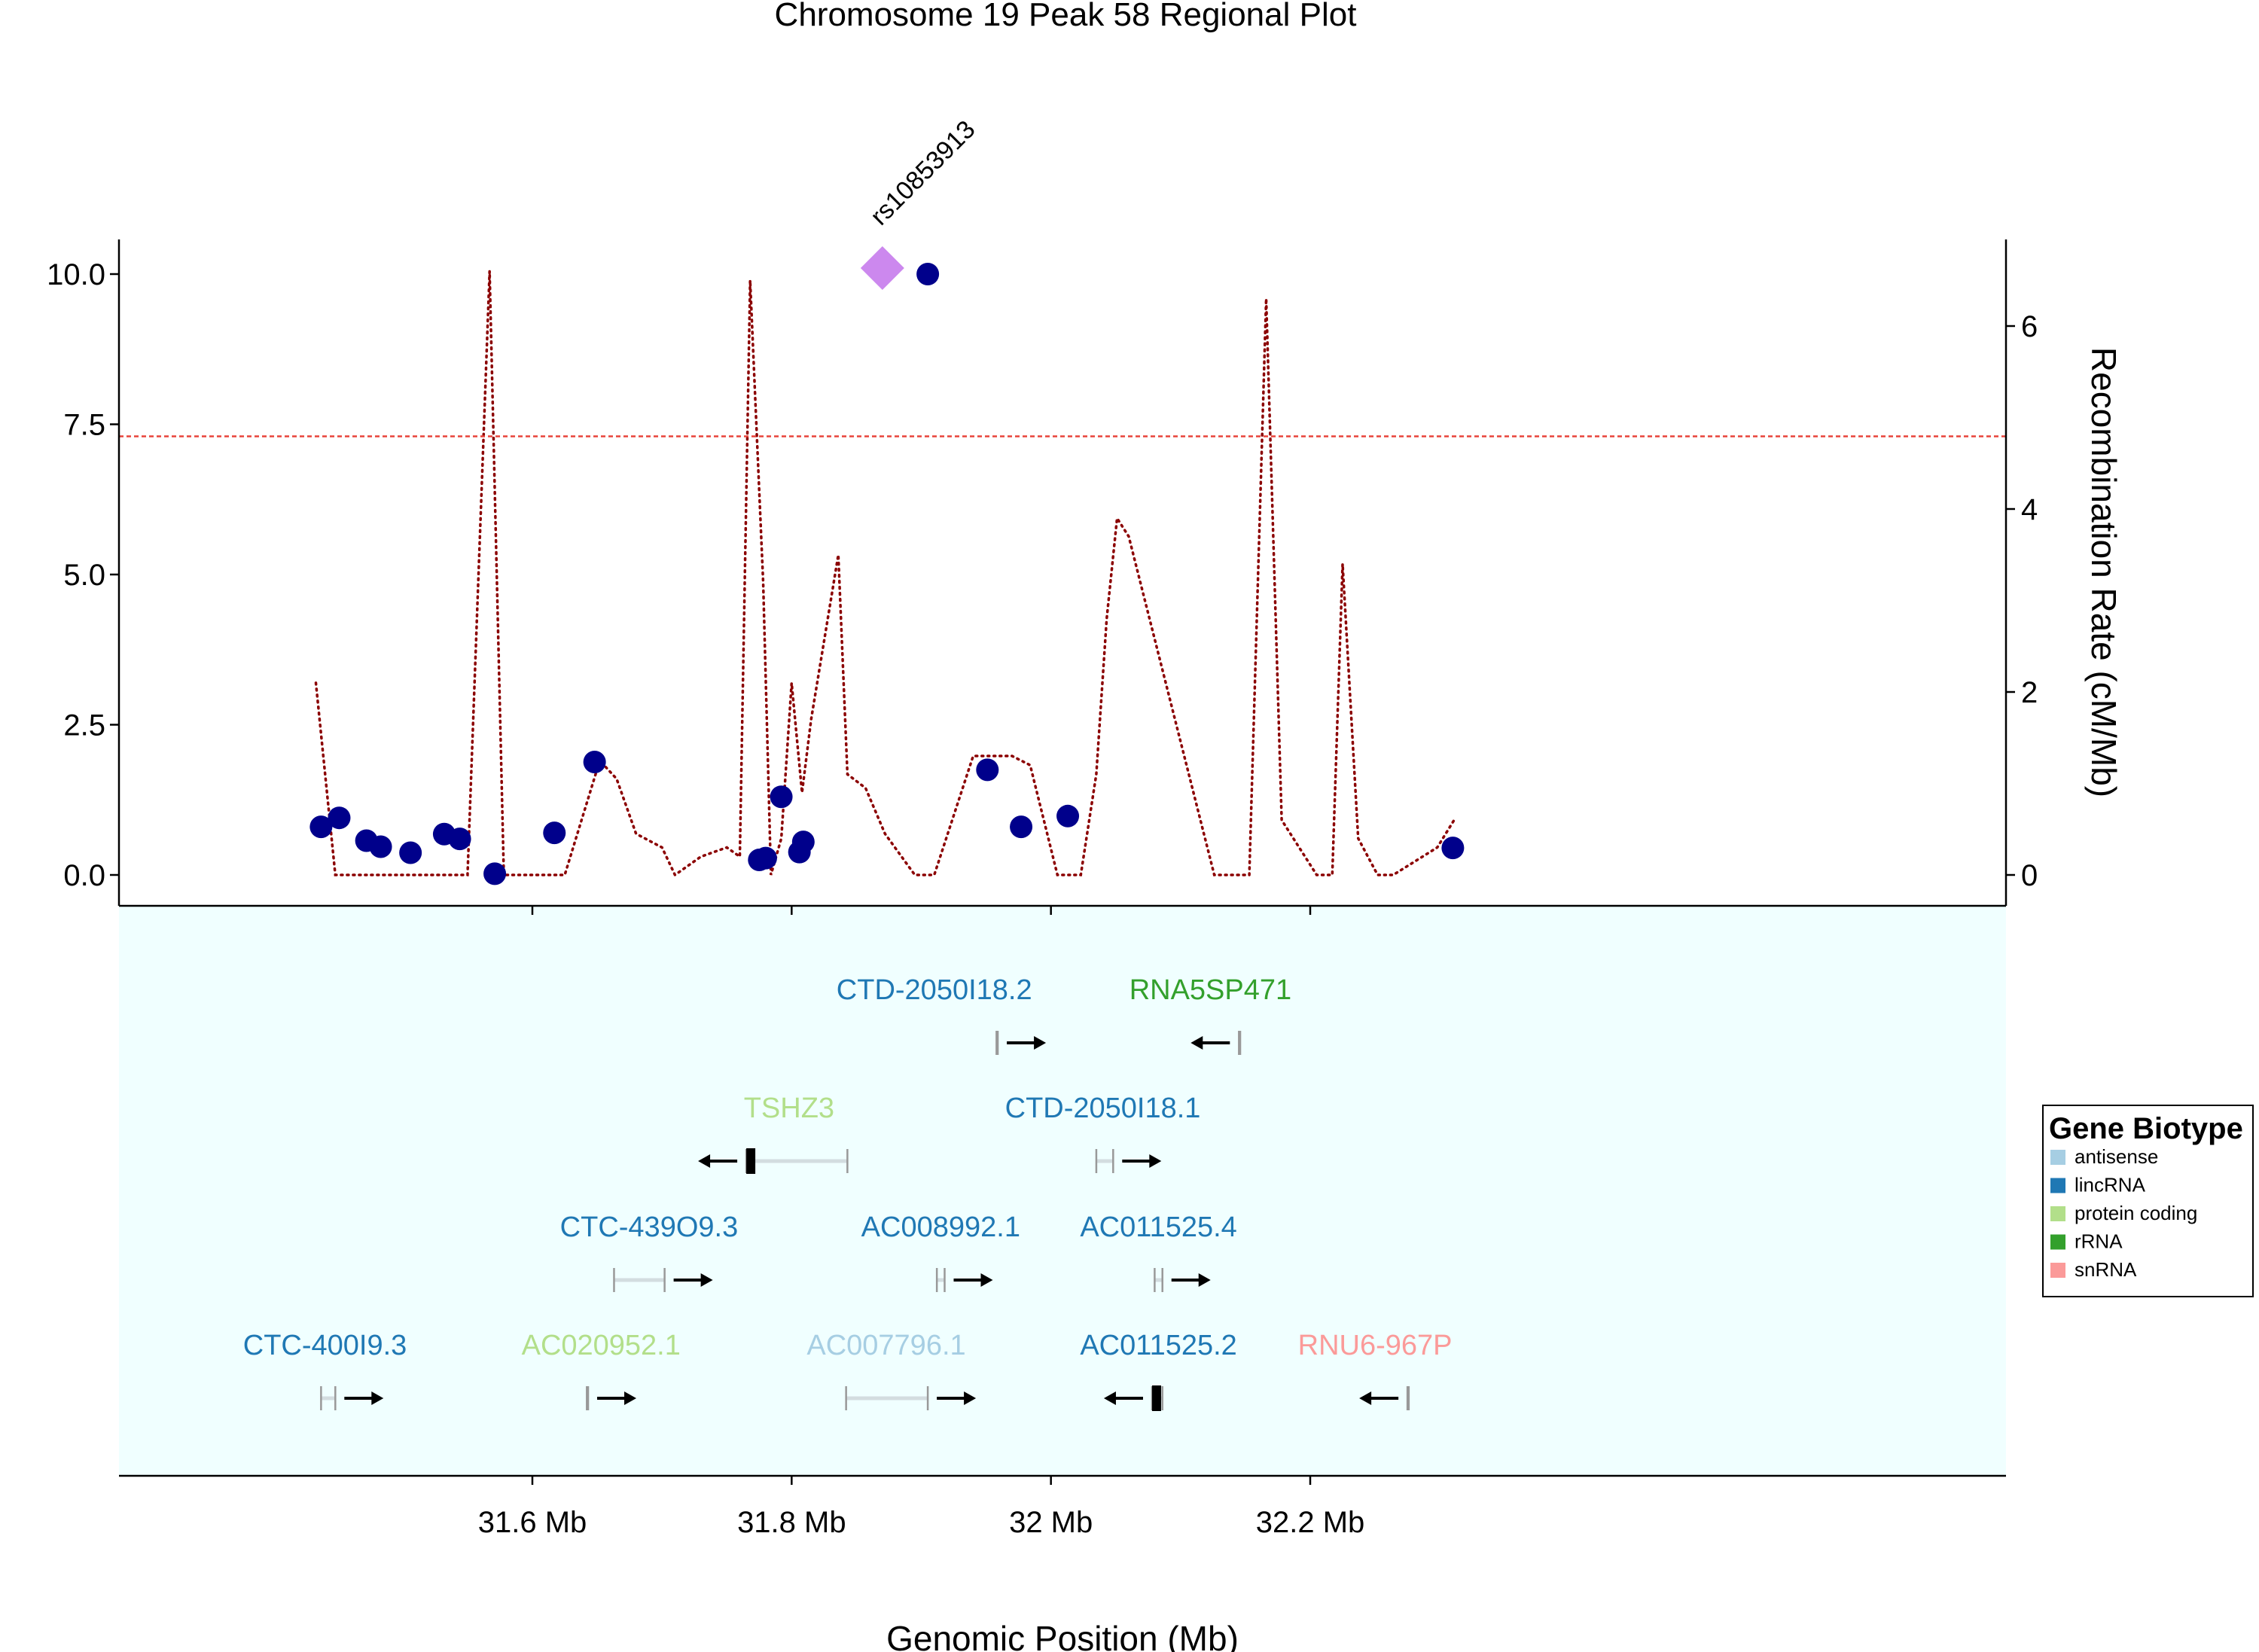  What do you see at coordinates (882, 268) in the screenshot?
I see `lead-snp-marker` at bounding box center [882, 268].